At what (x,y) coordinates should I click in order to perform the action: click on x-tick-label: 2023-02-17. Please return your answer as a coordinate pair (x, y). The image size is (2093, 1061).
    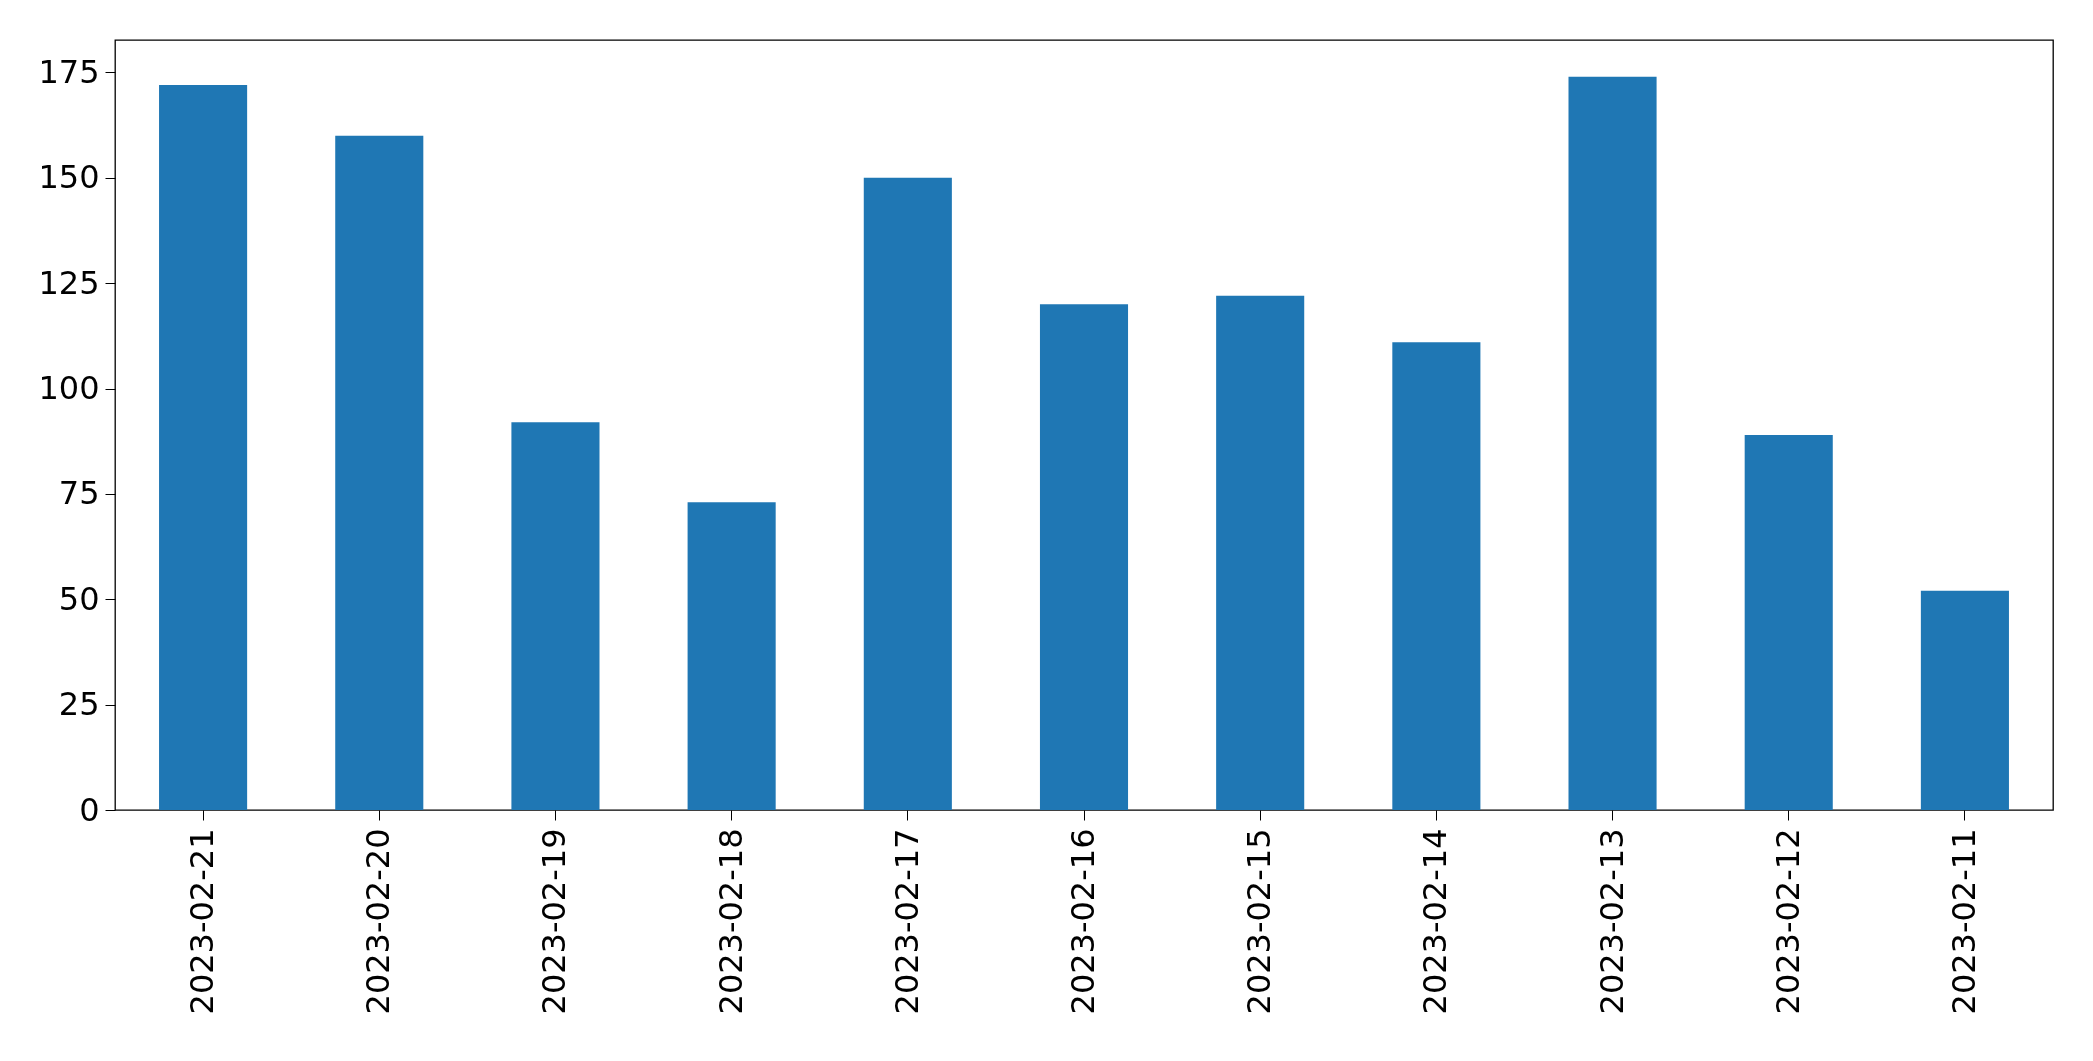
    Looking at the image, I should click on (906, 921).